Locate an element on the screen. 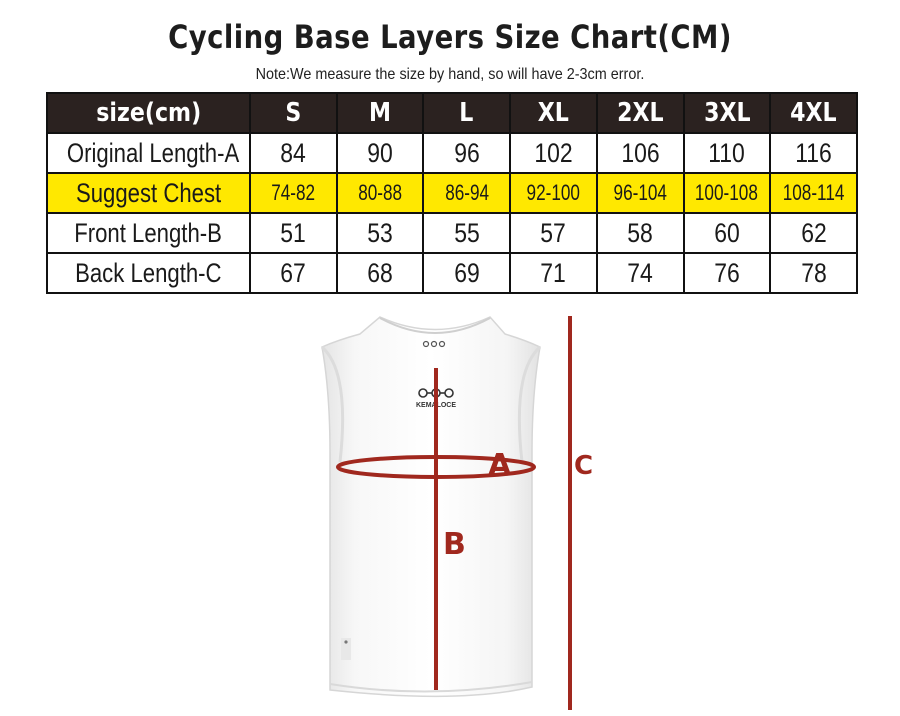 The height and width of the screenshot is (716, 900). header-l: L is located at coordinates (467, 113).